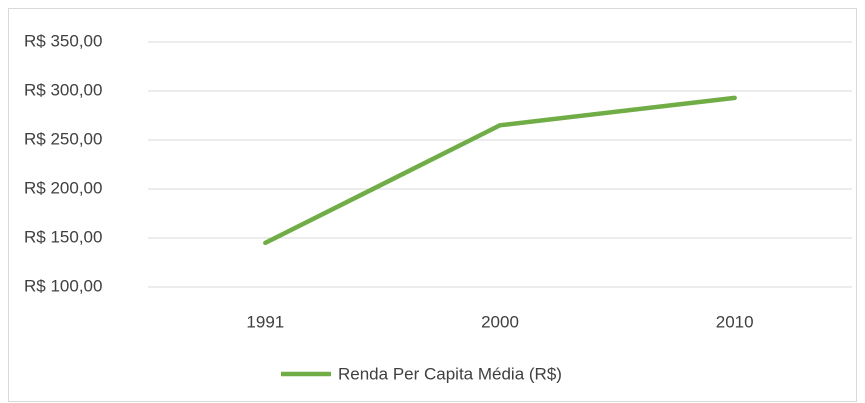 Image resolution: width=865 pixels, height=403 pixels. What do you see at coordinates (63, 285) in the screenshot?
I see `y-tick-label: R$ 100,00` at bounding box center [63, 285].